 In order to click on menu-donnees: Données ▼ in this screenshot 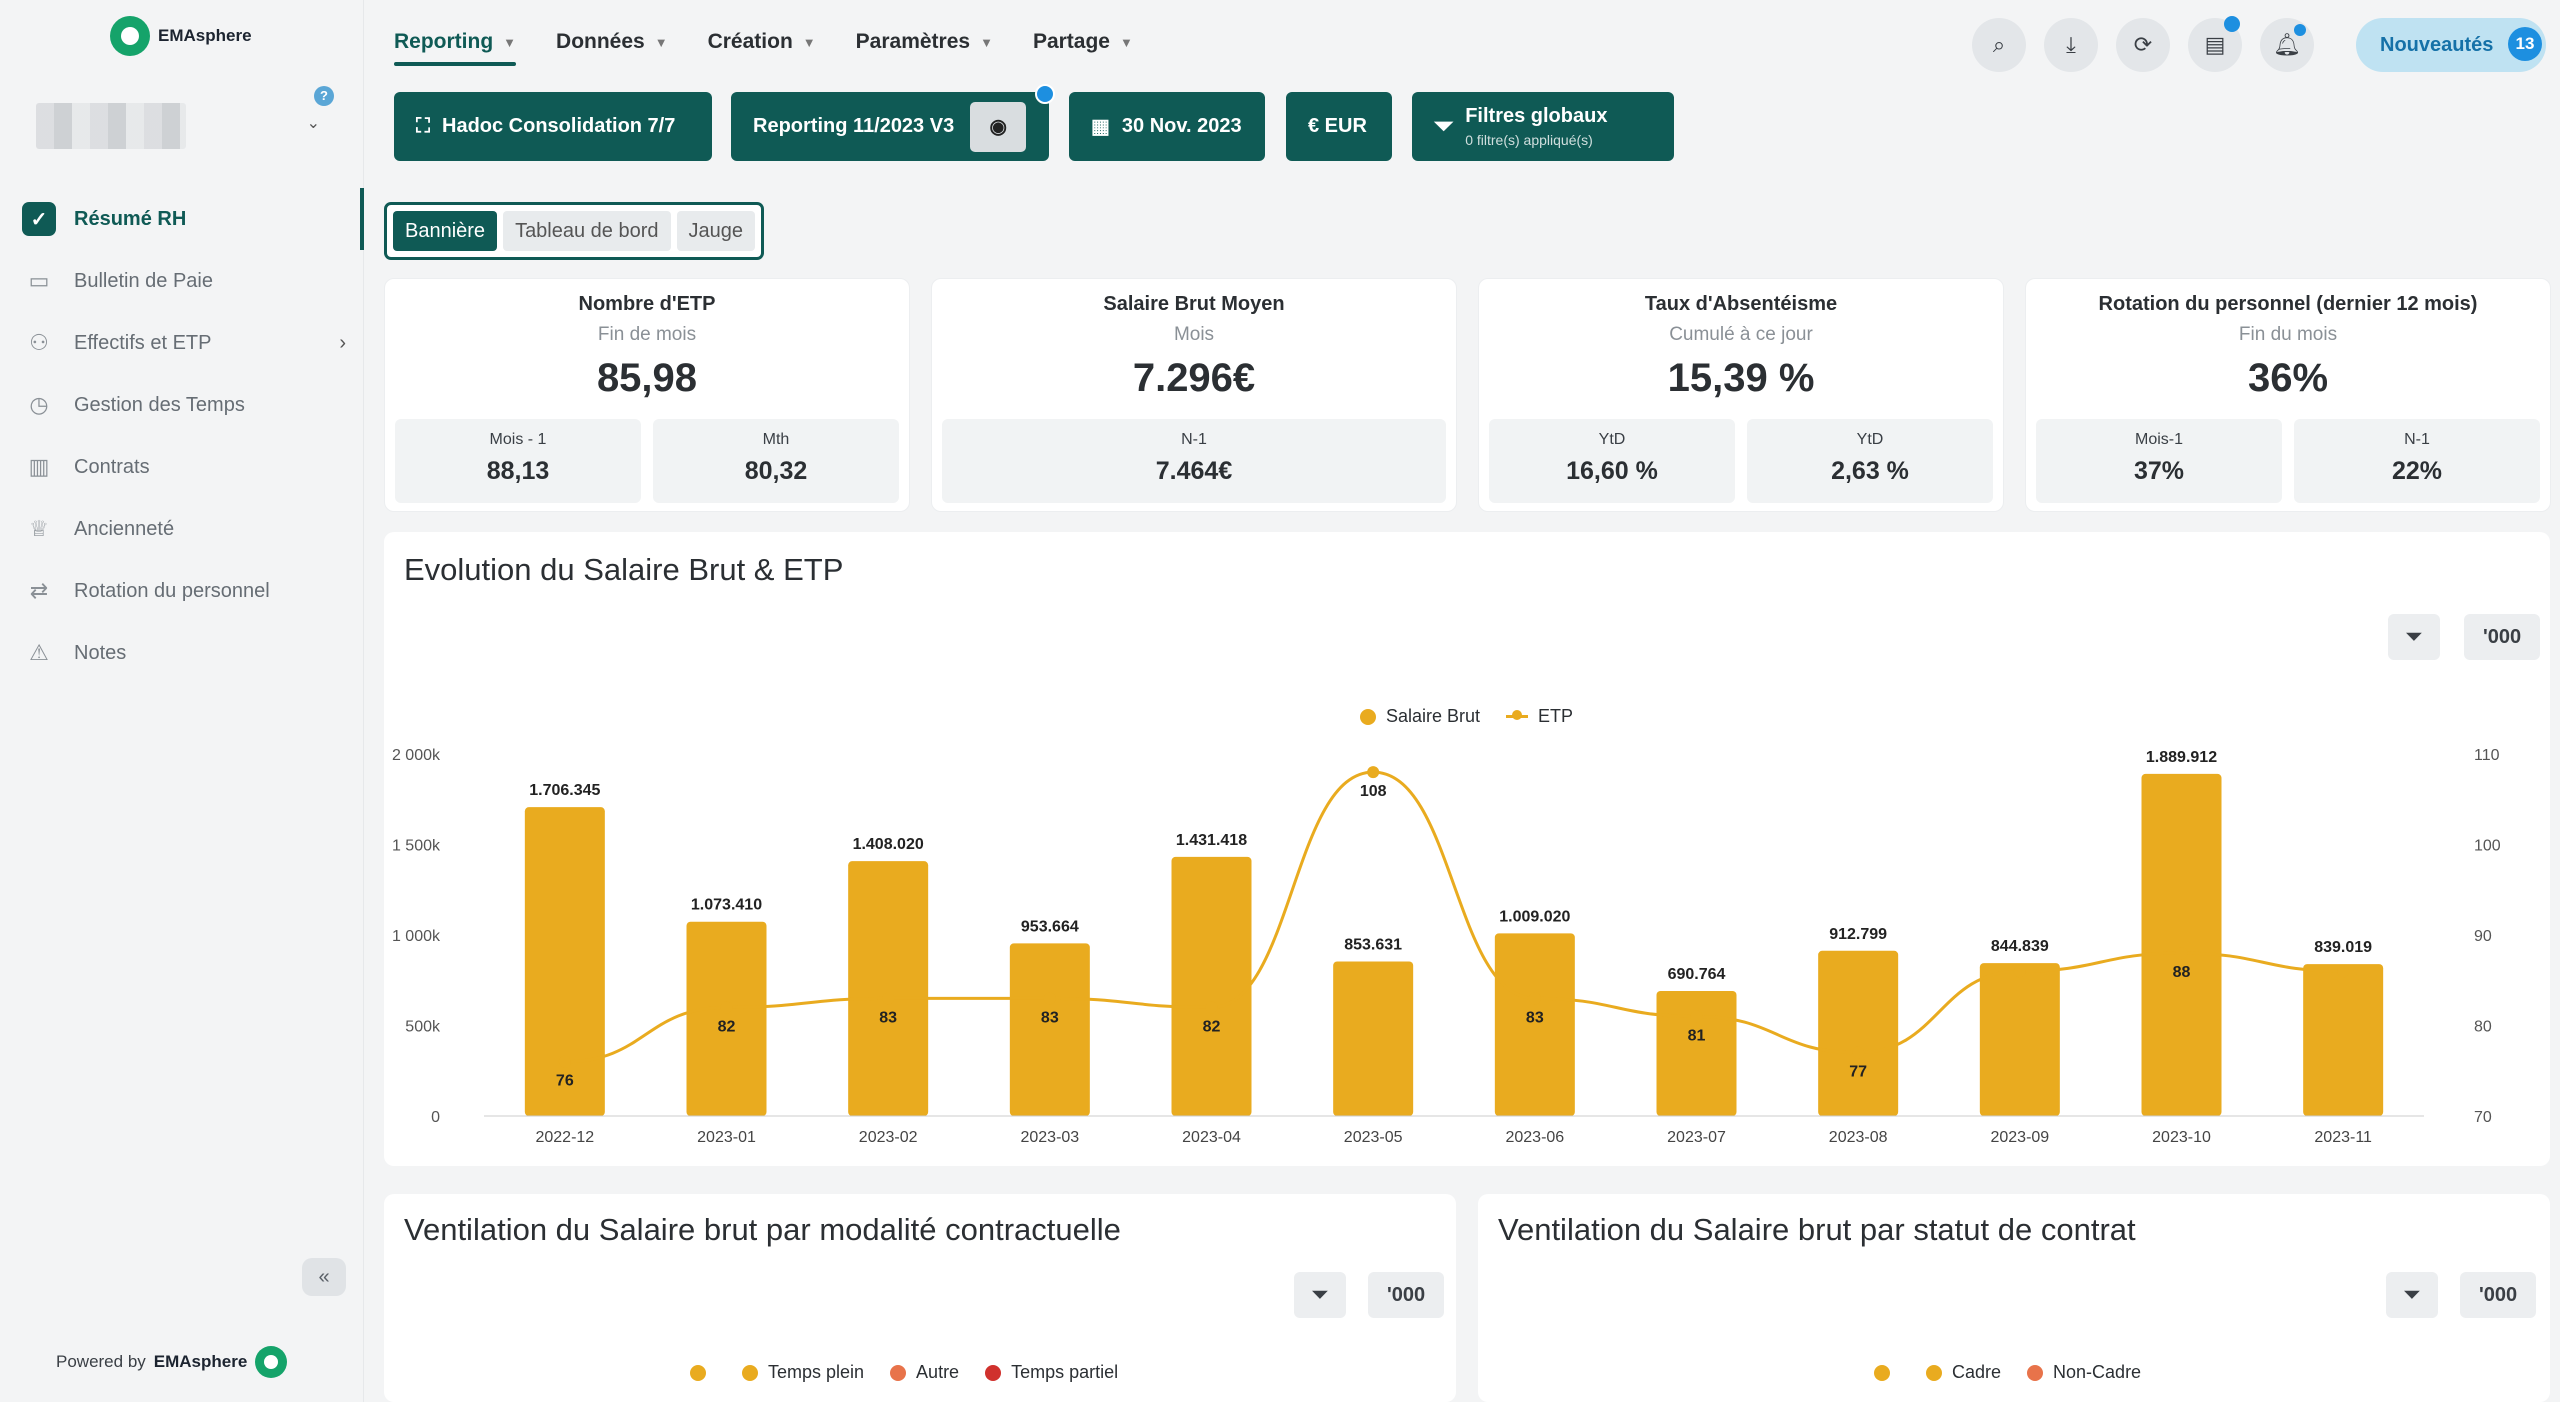, I will do `click(612, 48)`.